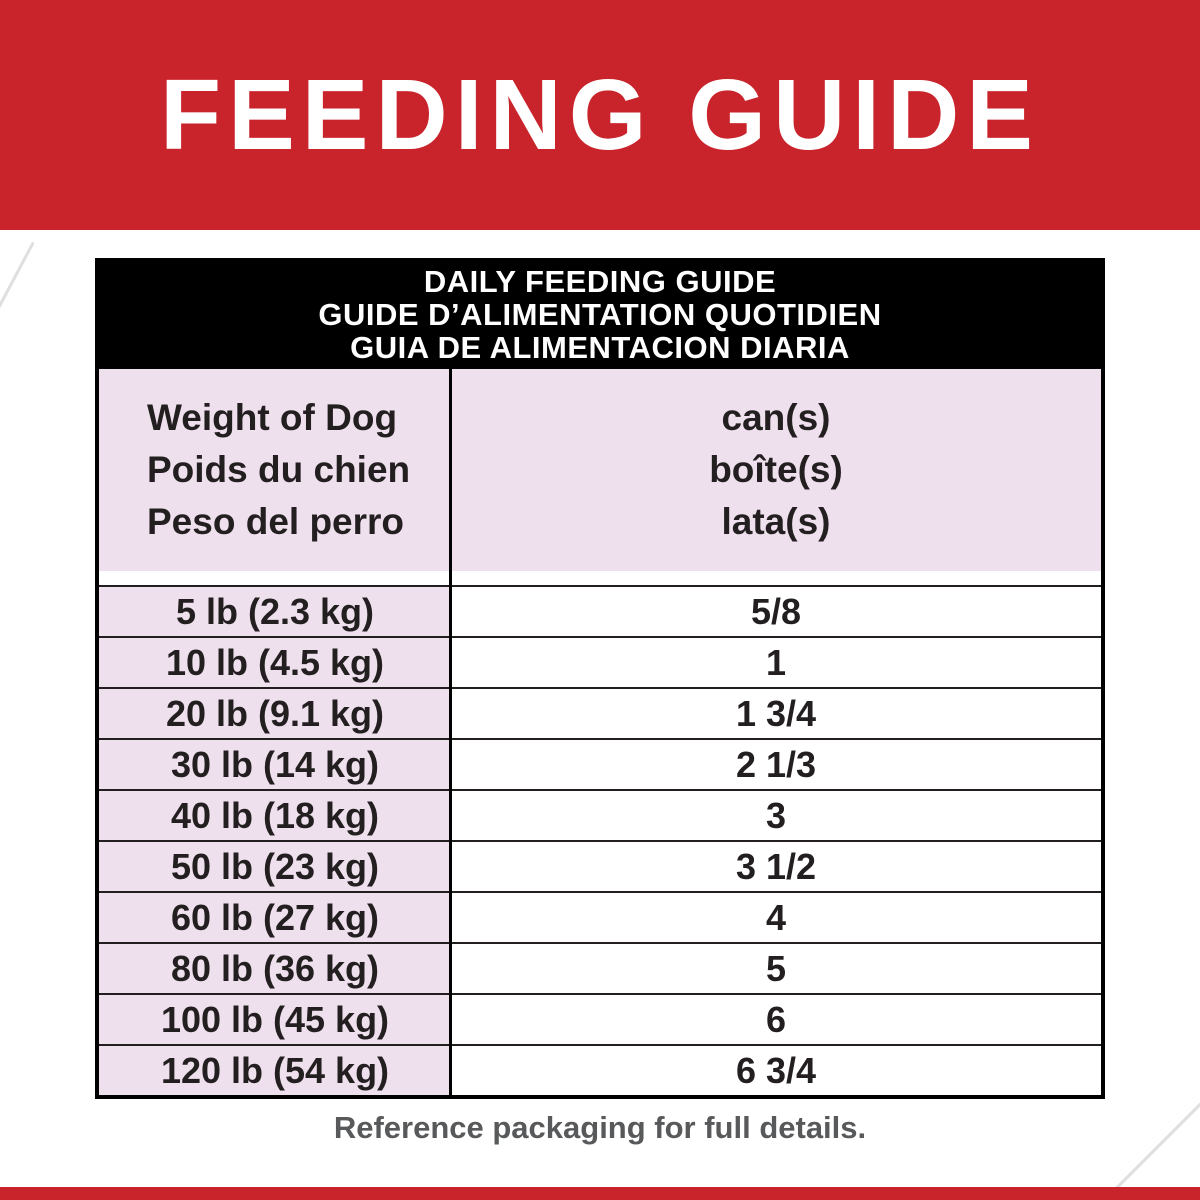  Describe the element at coordinates (275, 866) in the screenshot. I see `weight-cell: 50 lb (23 kg)` at that location.